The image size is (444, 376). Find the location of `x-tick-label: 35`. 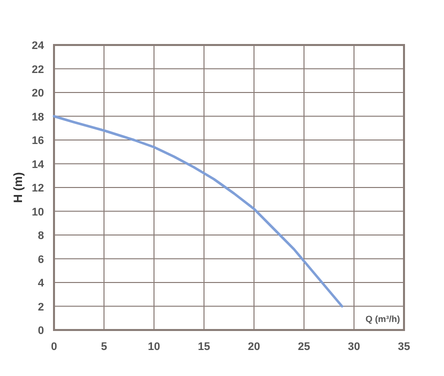

x-tick-label: 35 is located at coordinates (404, 347).